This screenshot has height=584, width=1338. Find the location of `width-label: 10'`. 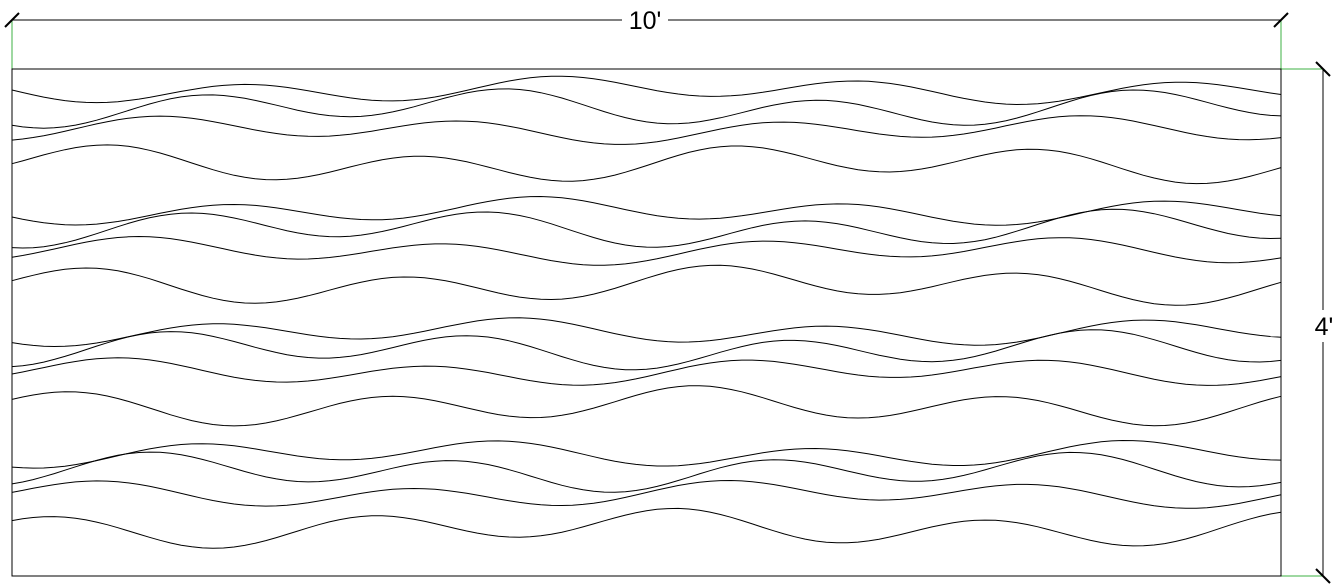

width-label: 10' is located at coordinates (645, 21).